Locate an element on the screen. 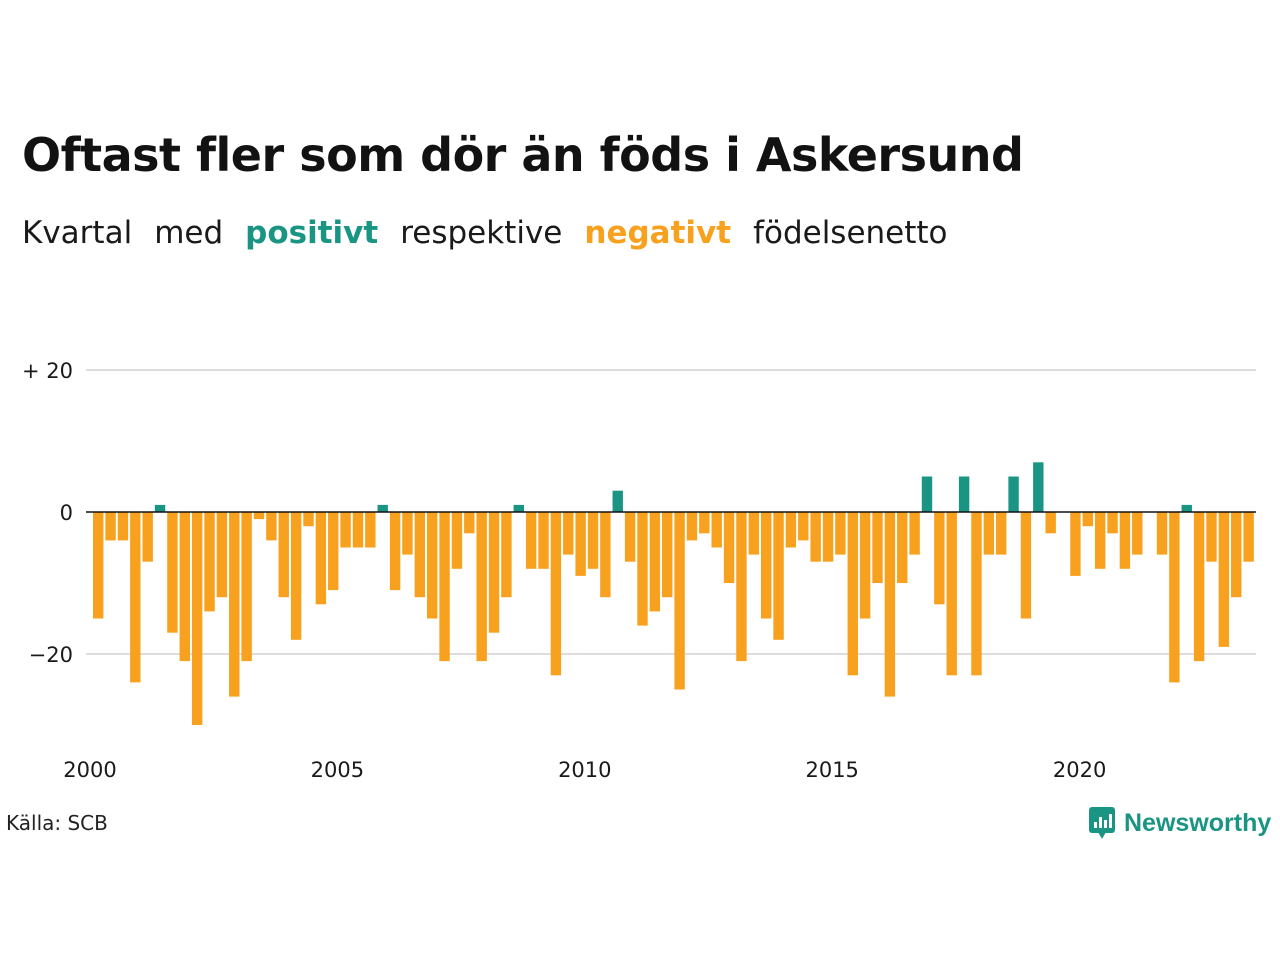 The image size is (1280, 960). x-tick-label: 2015 is located at coordinates (831, 770).